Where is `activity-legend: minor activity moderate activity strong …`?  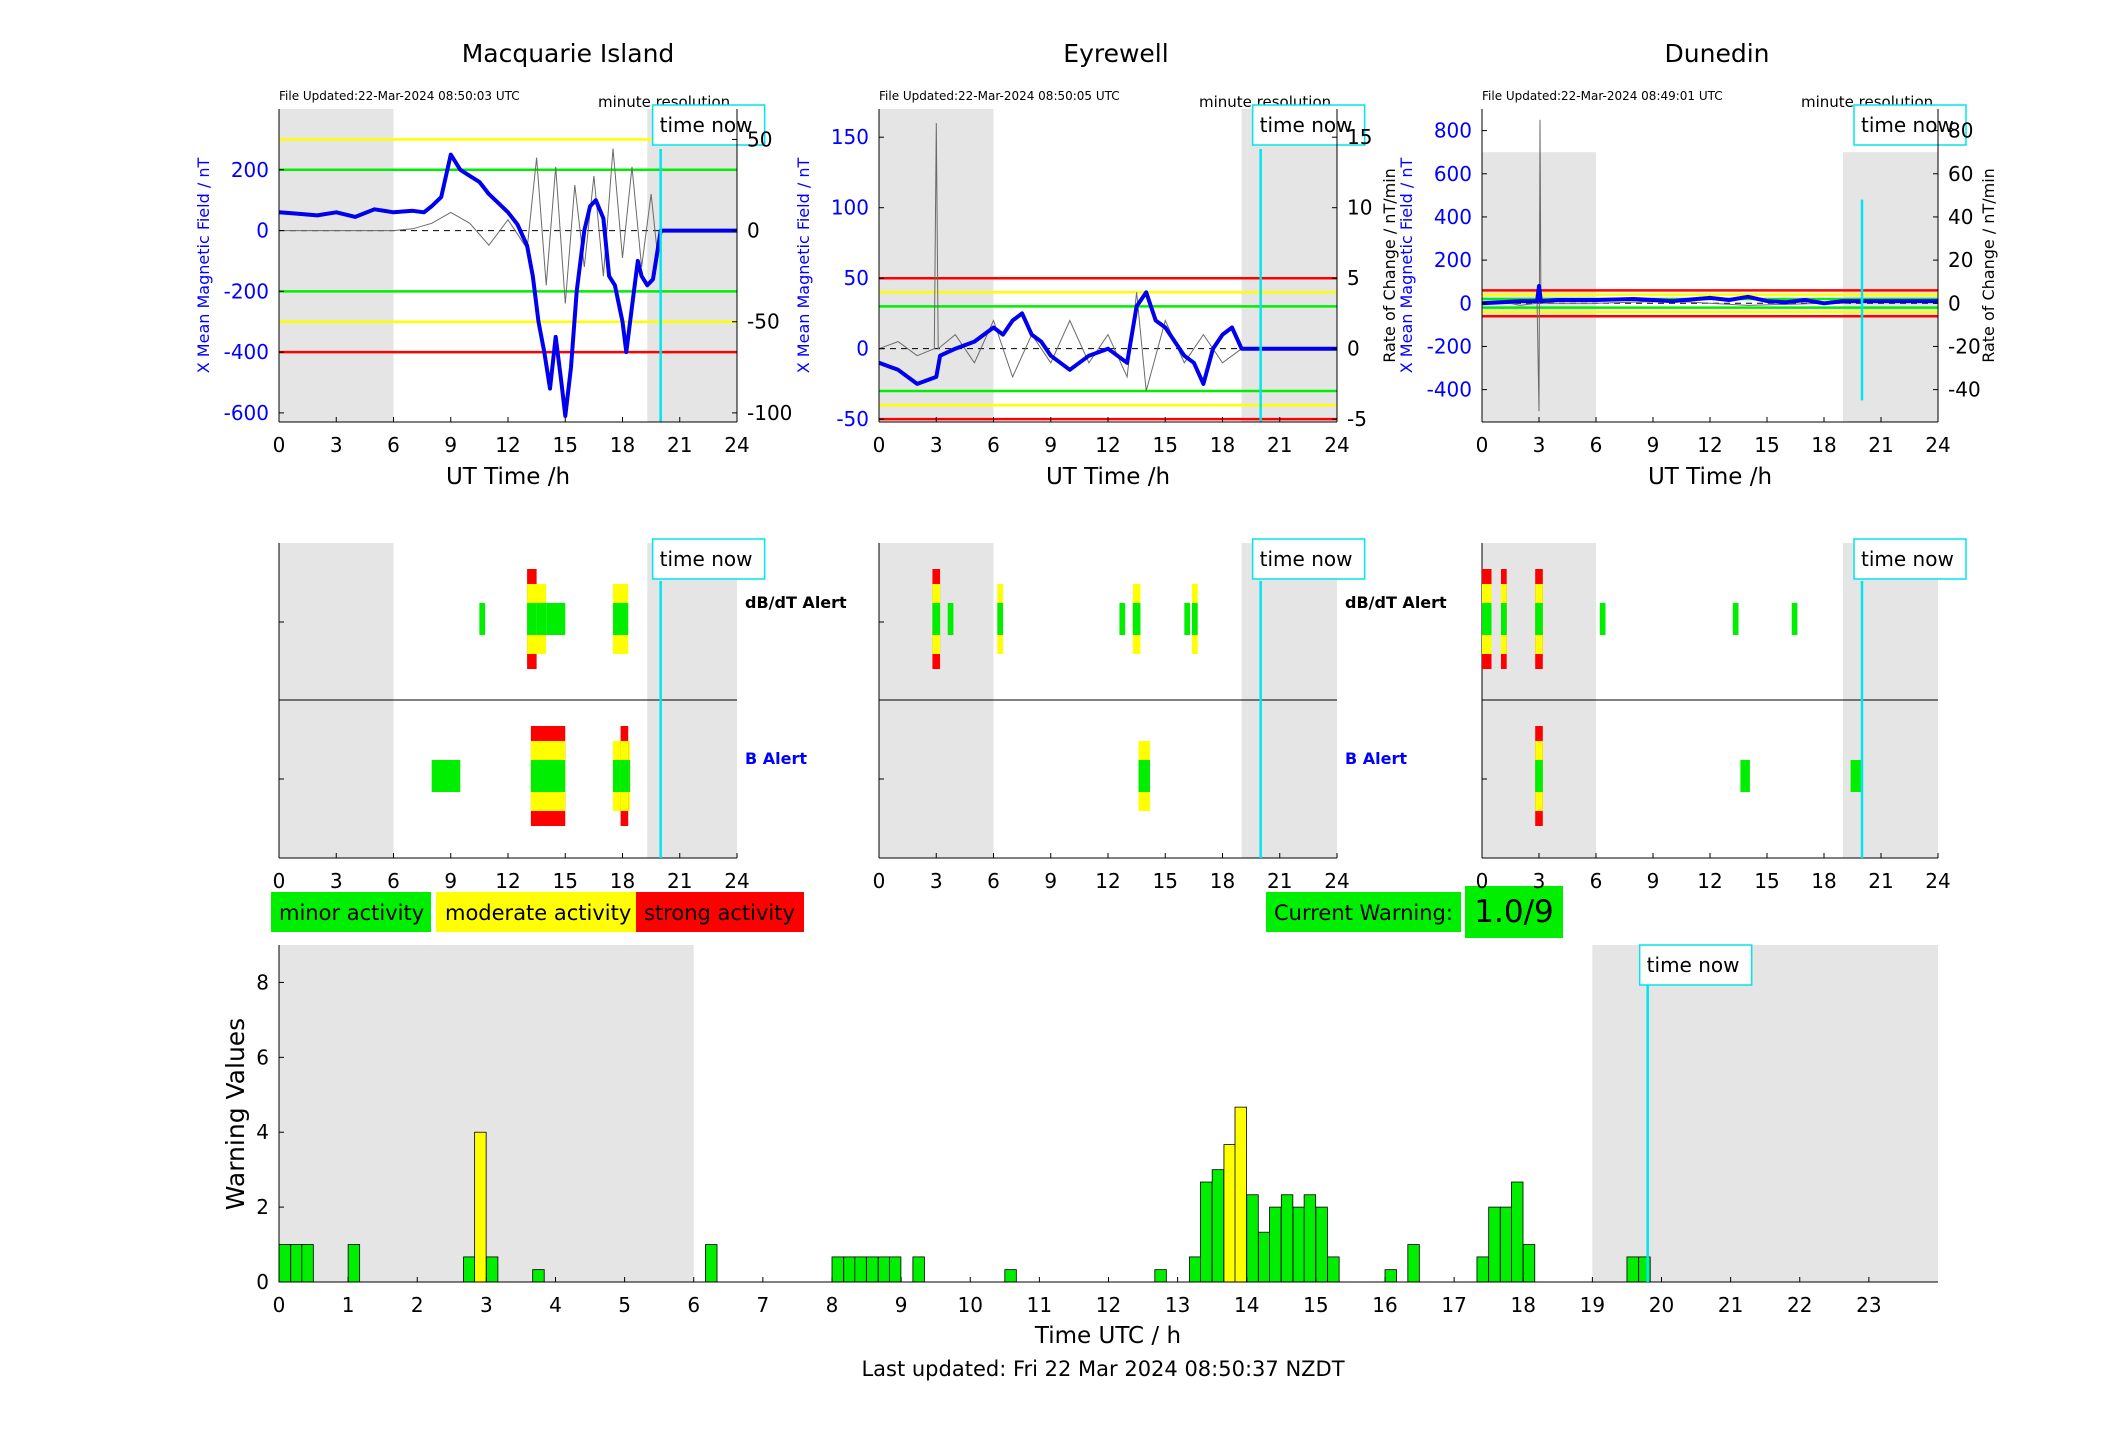 activity-legend: minor activity moderate activity strong … is located at coordinates (537, 912).